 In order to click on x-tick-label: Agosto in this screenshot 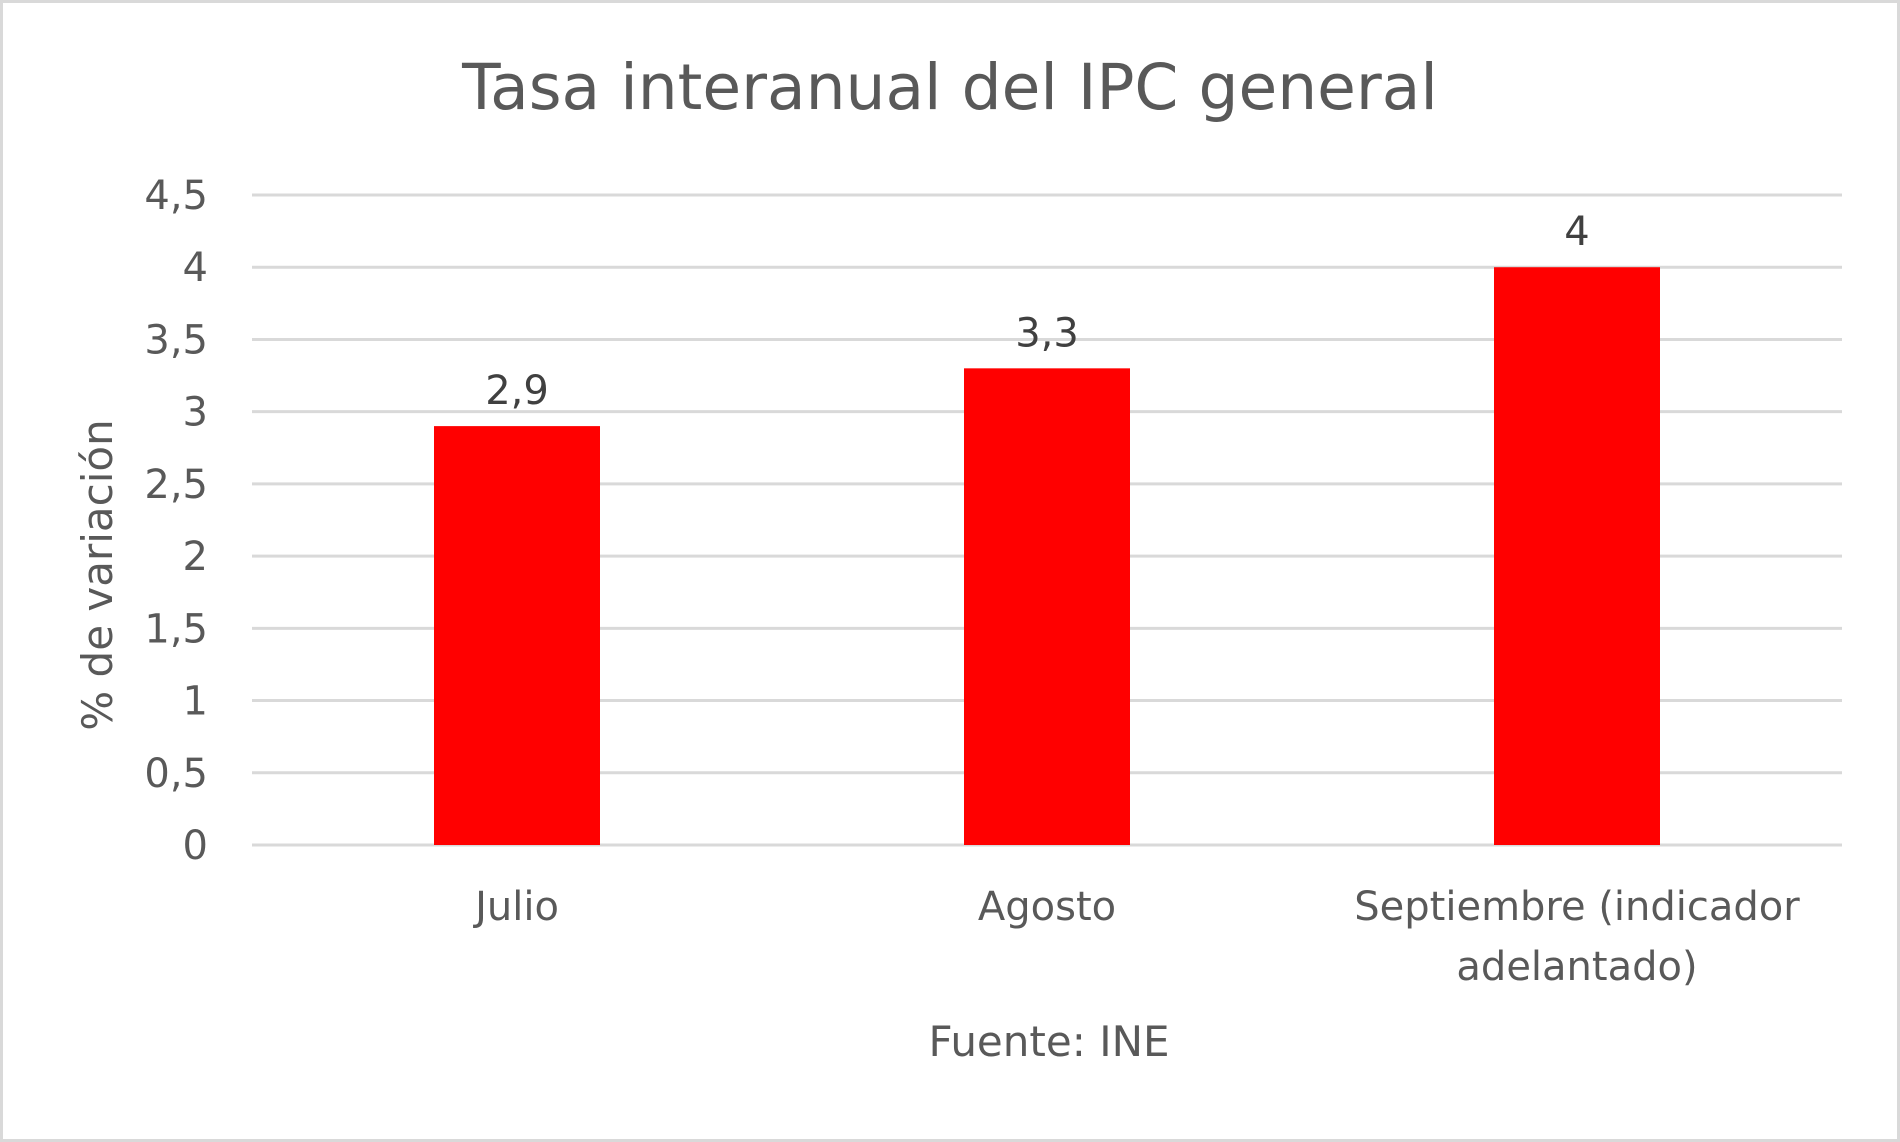, I will do `click(1047, 907)`.